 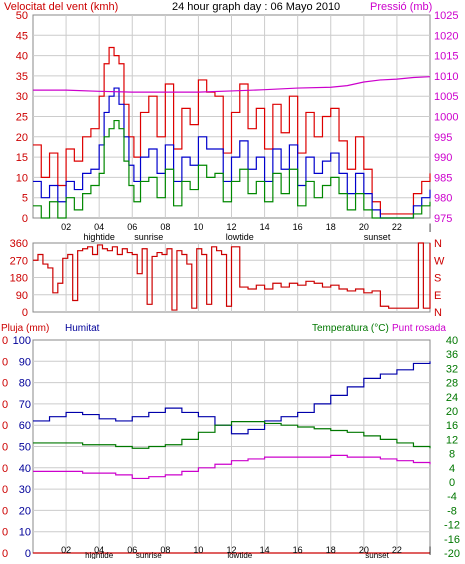 What do you see at coordinates (25, 219) in the screenshot?
I see `wind-speed-tick: 0` at bounding box center [25, 219].